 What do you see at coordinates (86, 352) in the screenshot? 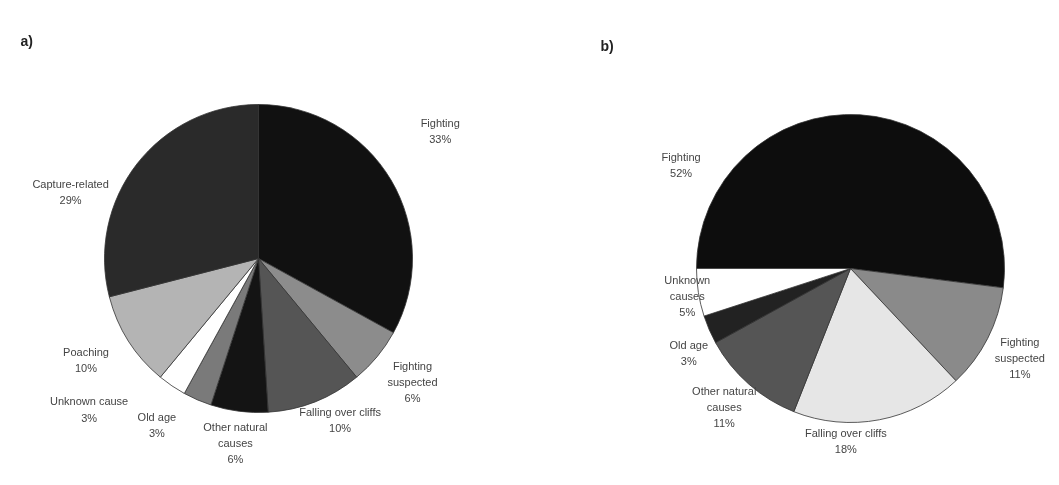
I see `slice-label: Poaching` at bounding box center [86, 352].